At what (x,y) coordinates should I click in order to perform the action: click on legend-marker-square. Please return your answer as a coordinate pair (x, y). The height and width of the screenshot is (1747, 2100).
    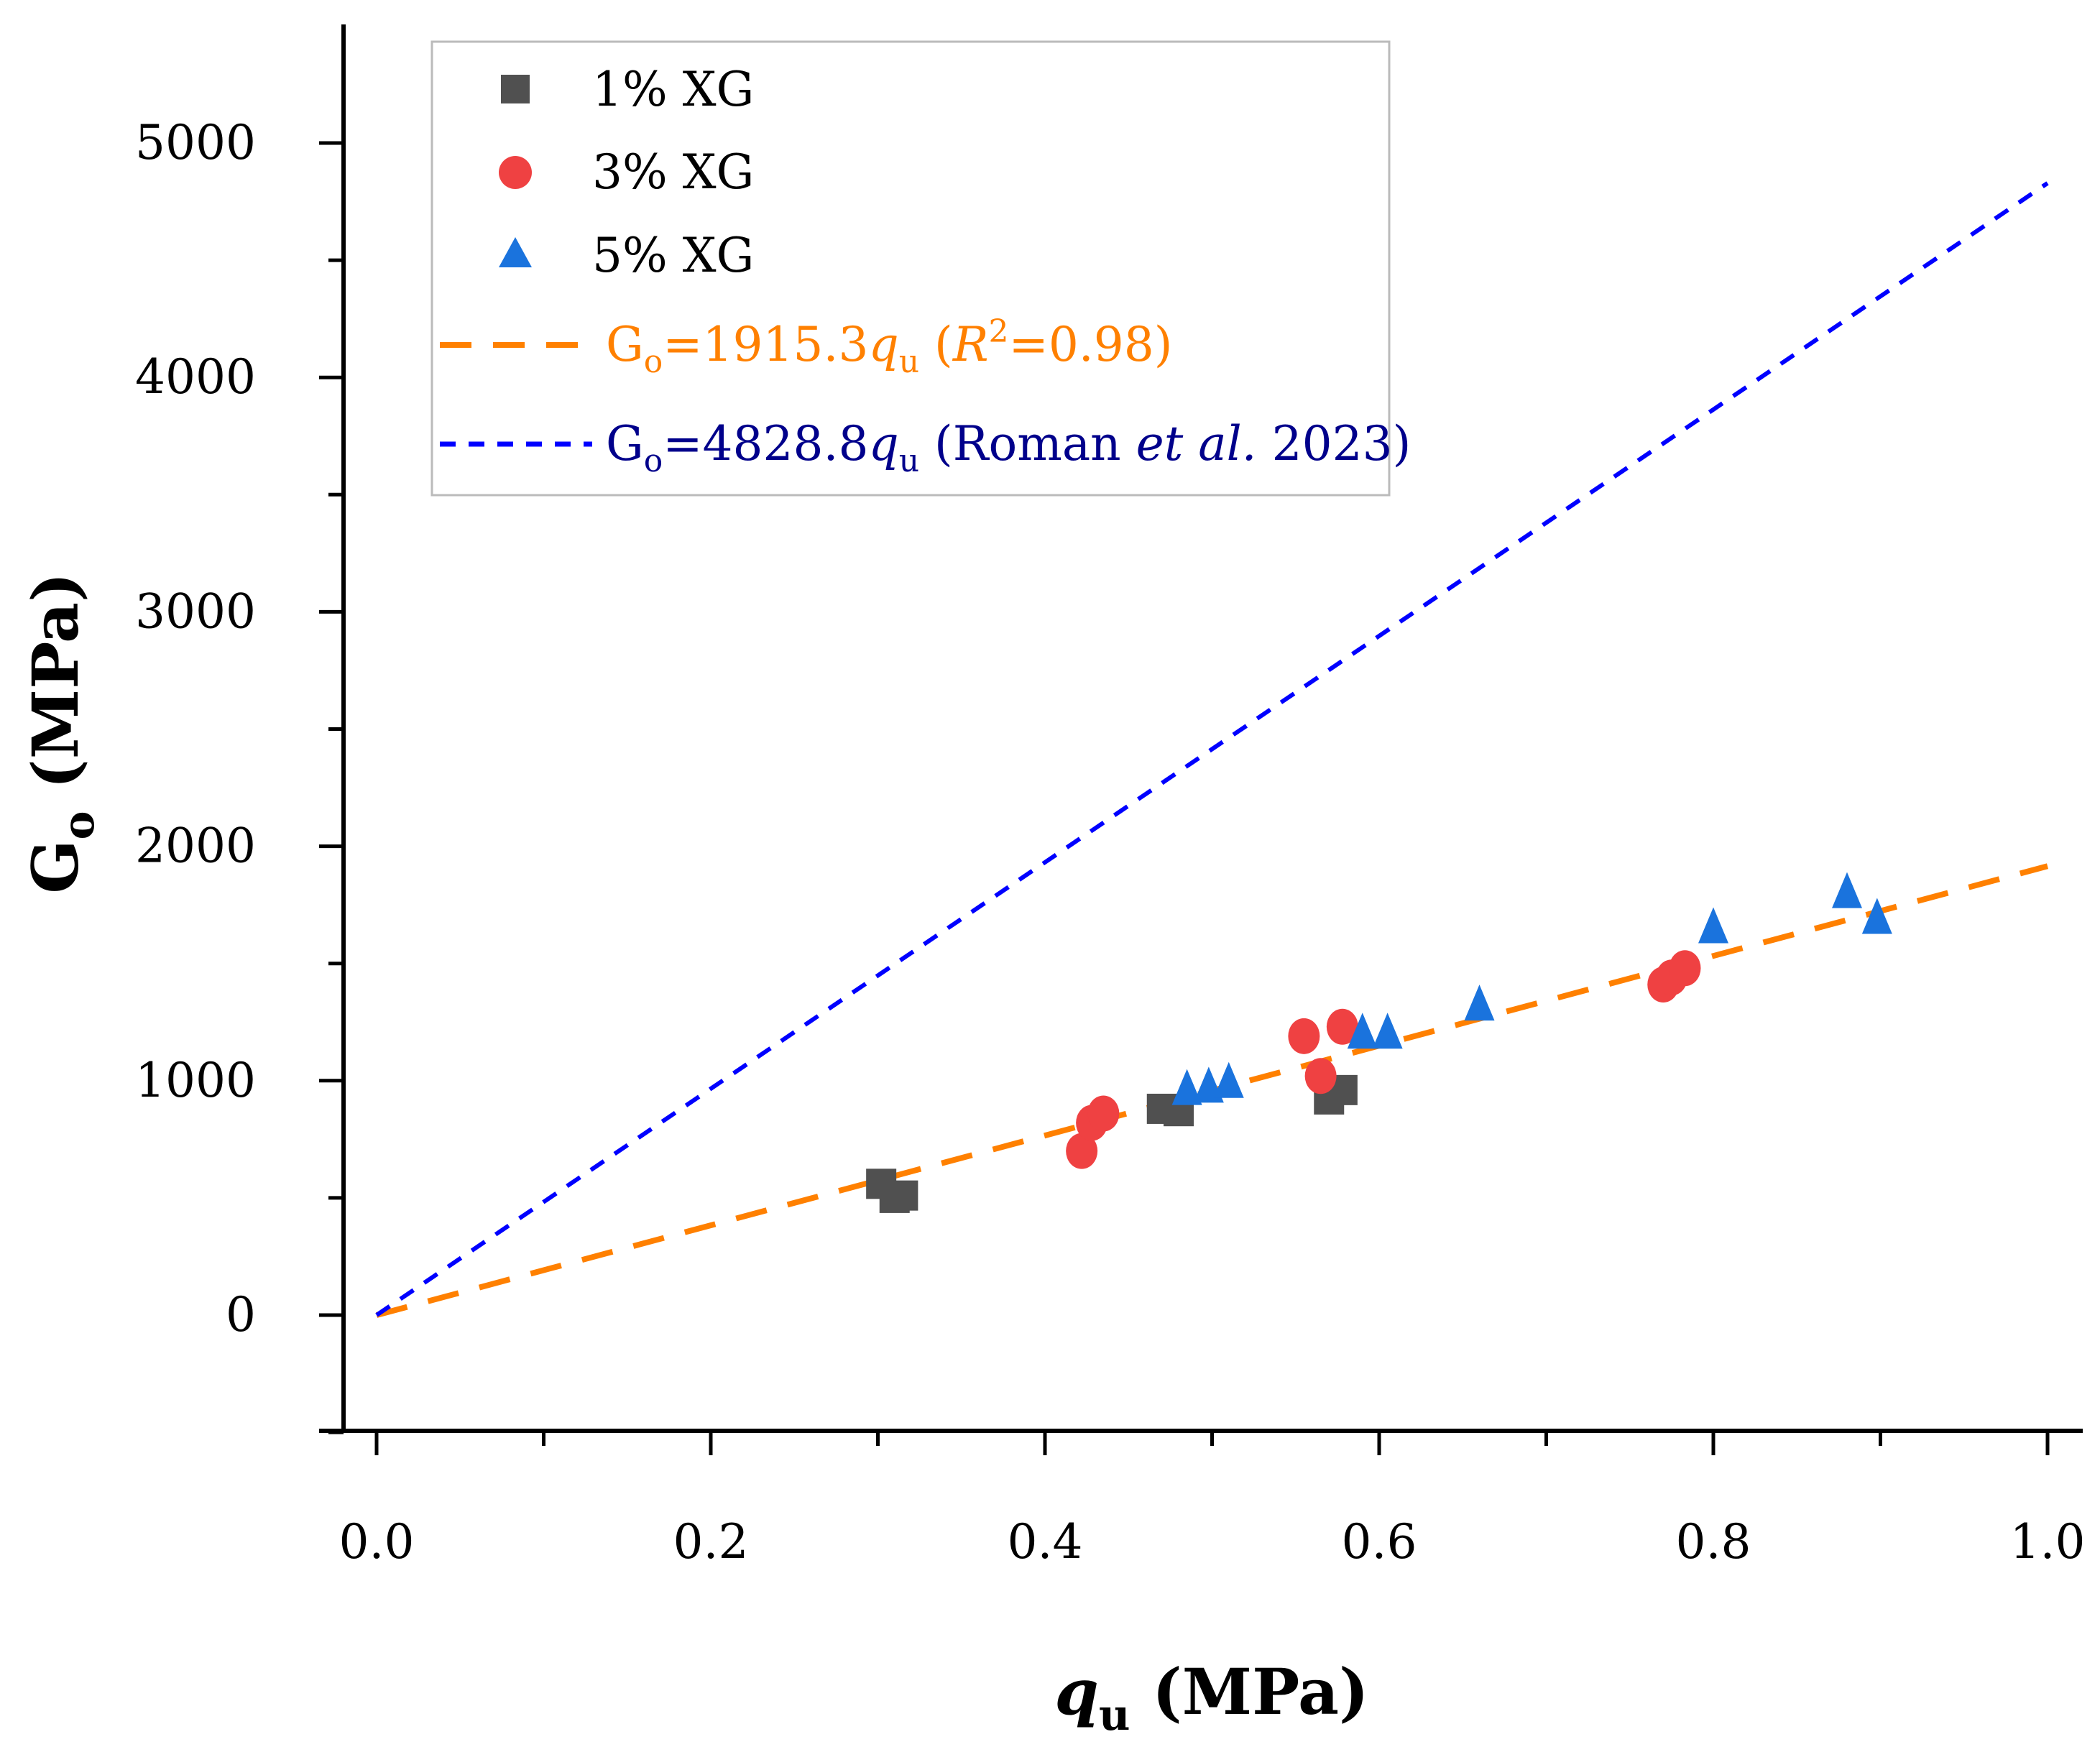
    Looking at the image, I should click on (515, 89).